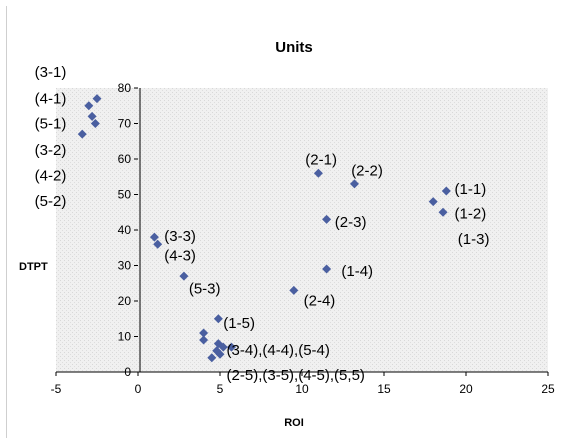 The width and height of the screenshot is (571, 445). Describe the element at coordinates (56, 389) in the screenshot. I see `x-tick-label: -5` at that location.